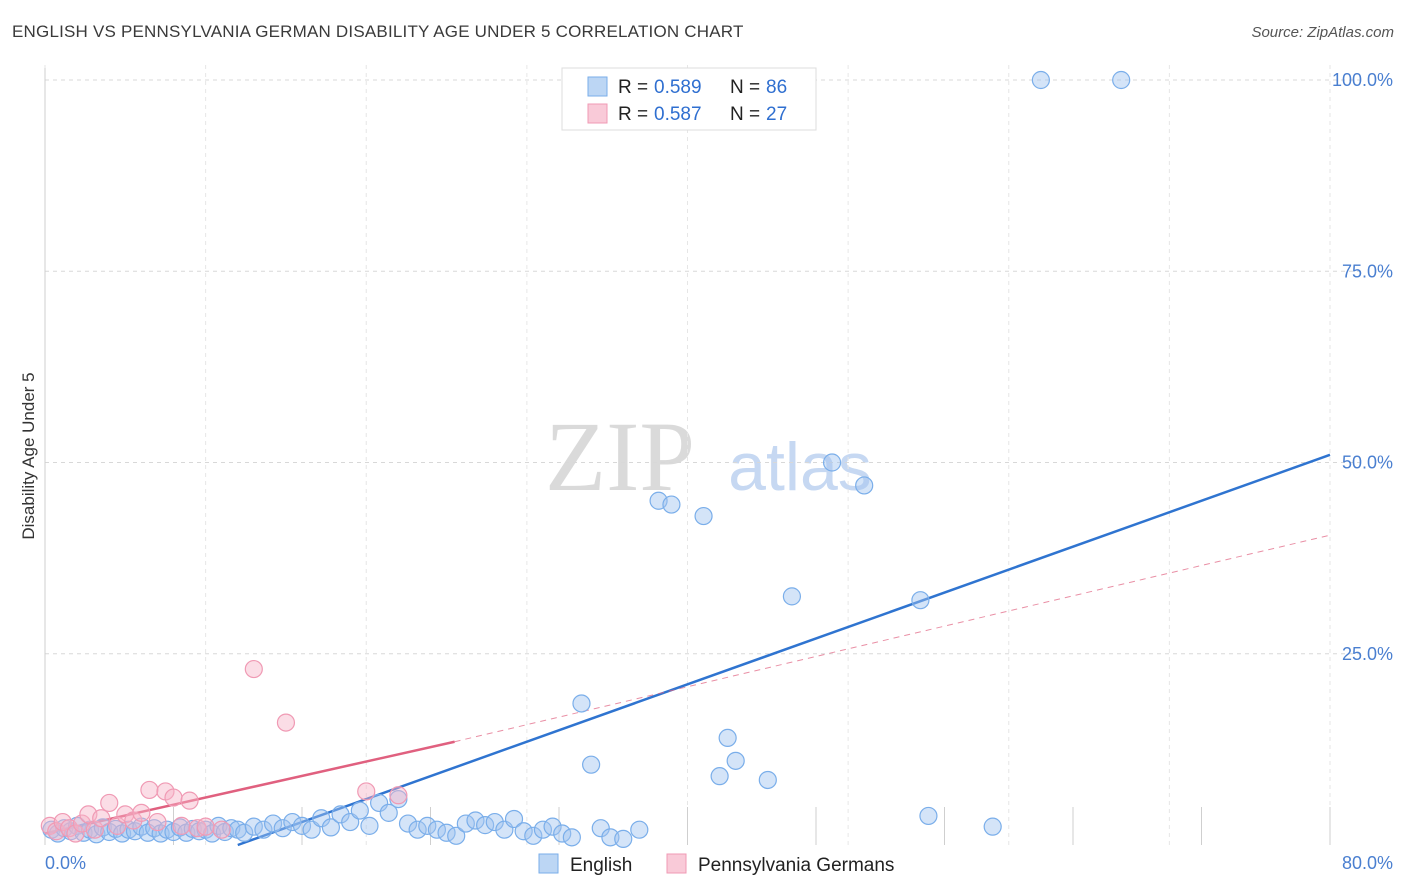 The image size is (1406, 892). What do you see at coordinates (1322, 32) in the screenshot?
I see `chart-source: Source: ZipAtlas.com` at bounding box center [1322, 32].